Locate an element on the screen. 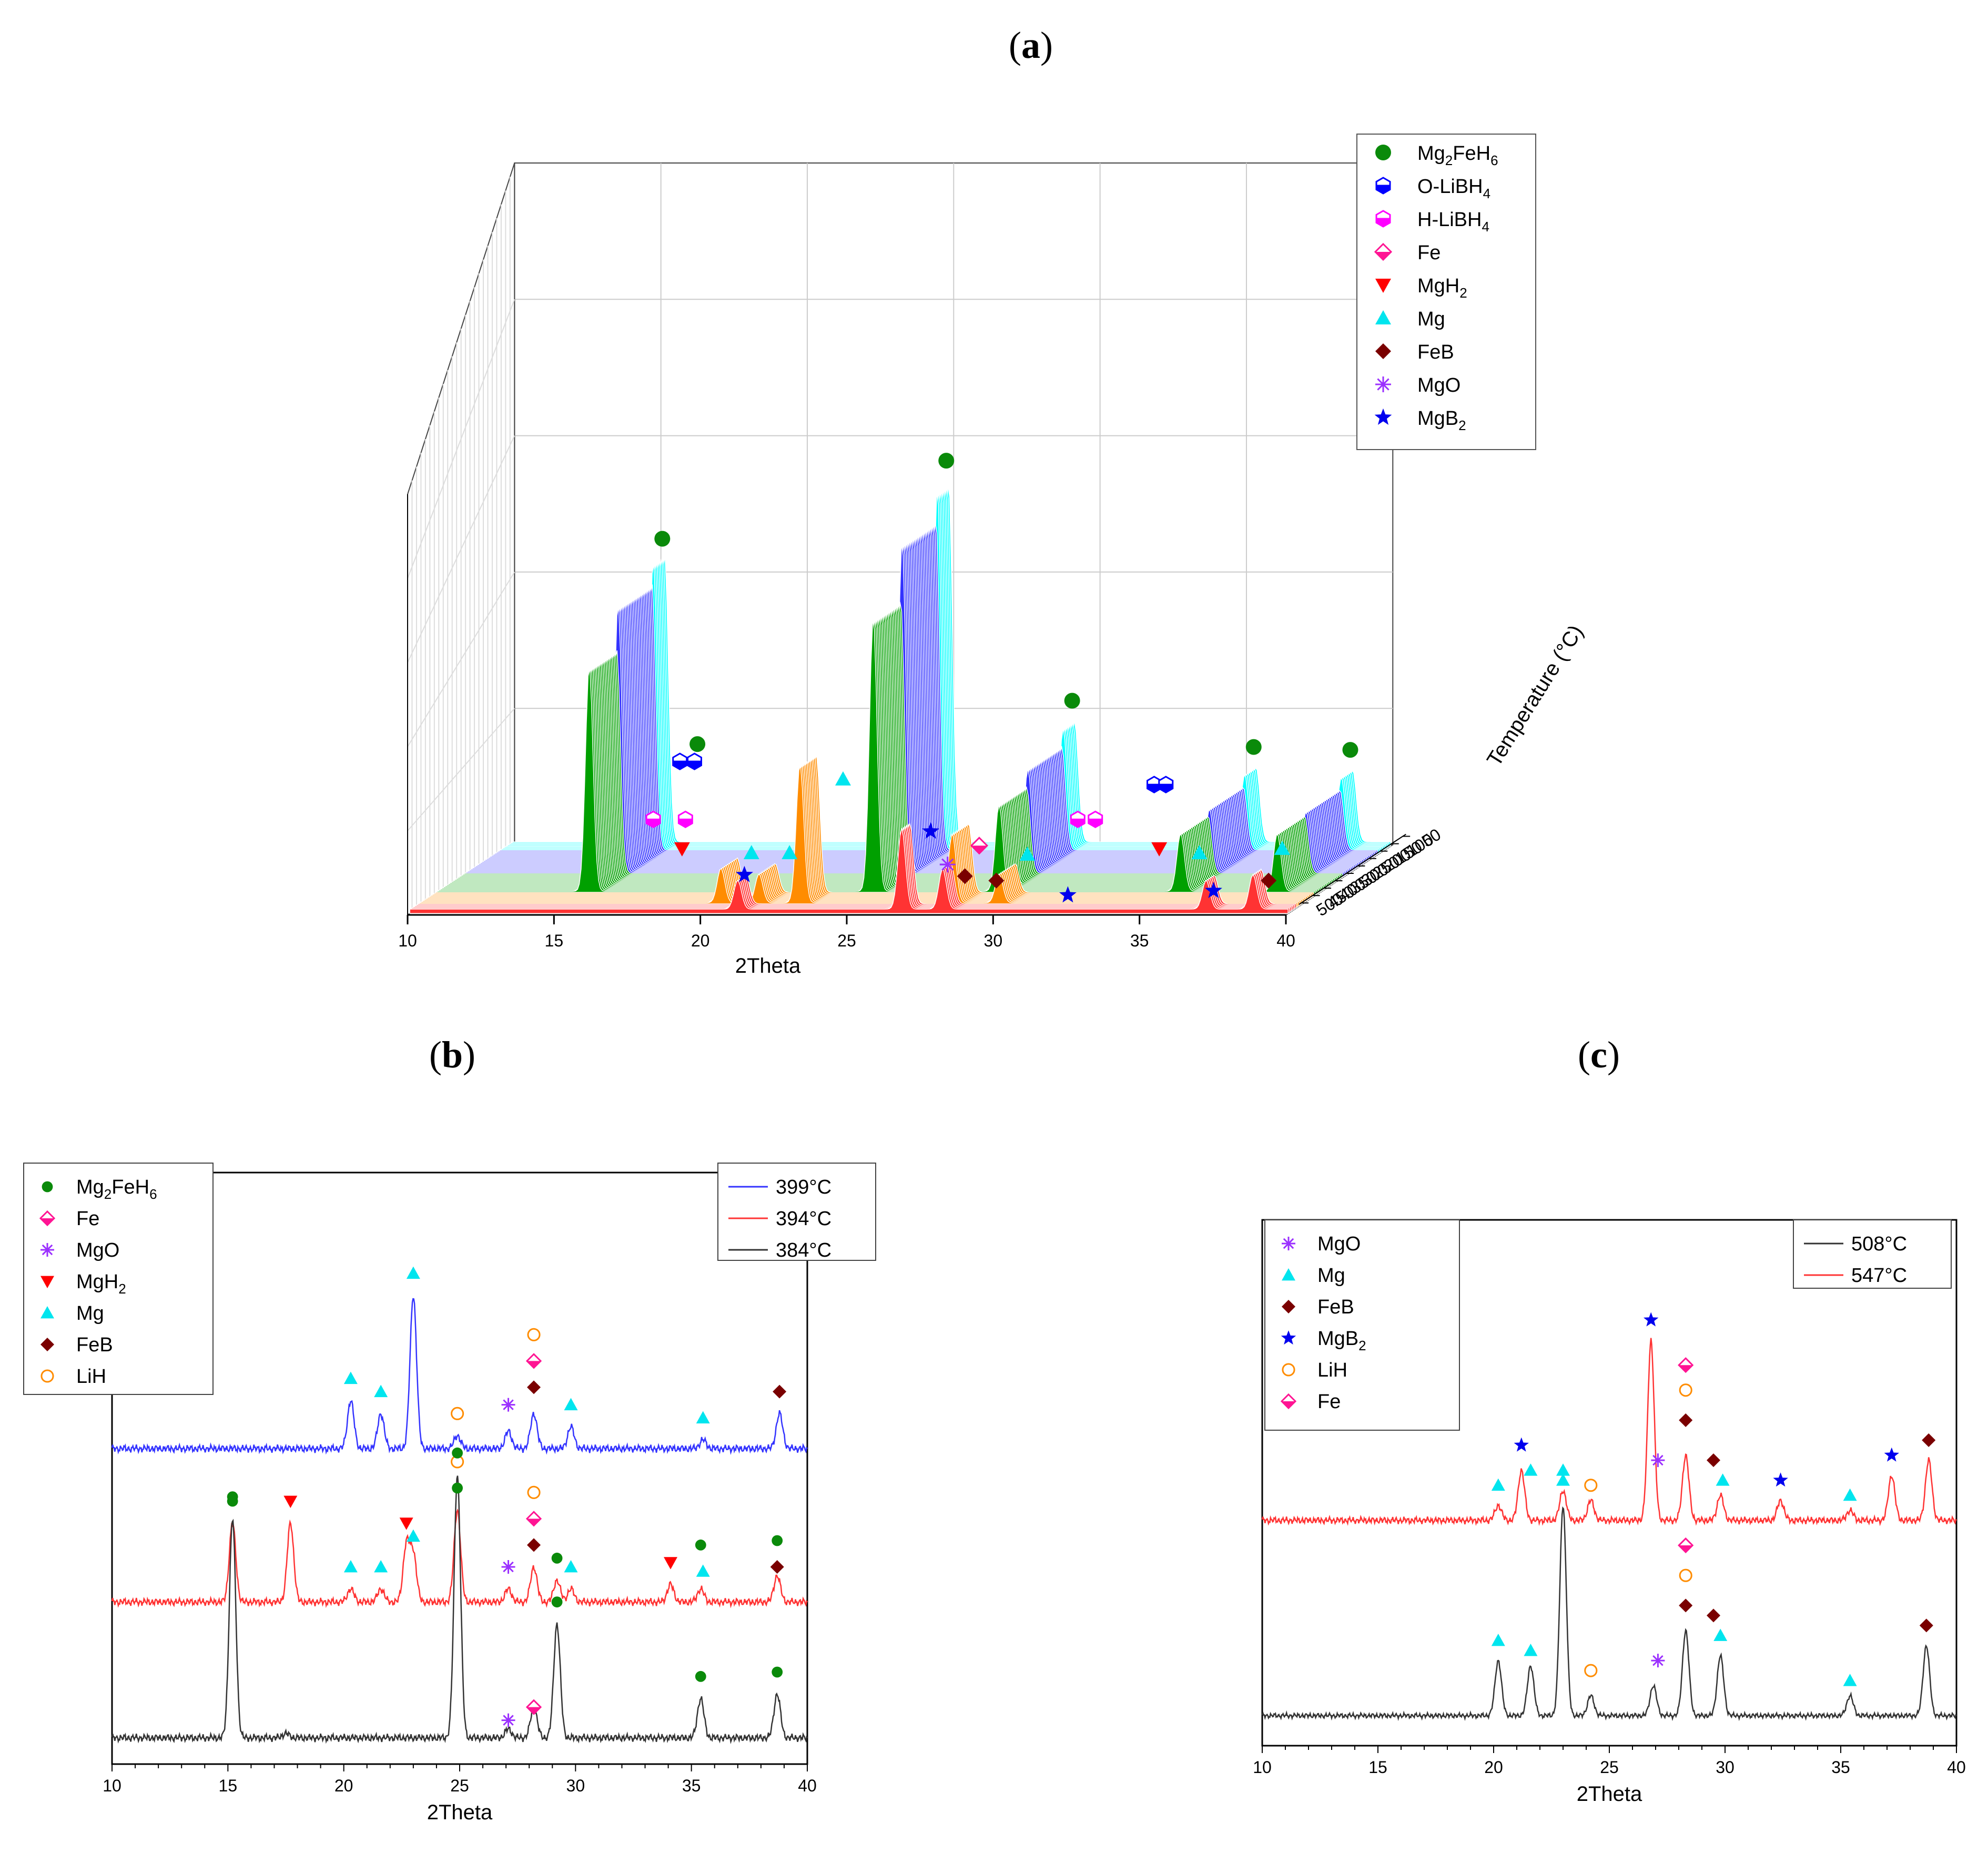 This screenshot has width=1988, height=1854. panelC-legend-label-lih: LiH is located at coordinates (1332, 1370).